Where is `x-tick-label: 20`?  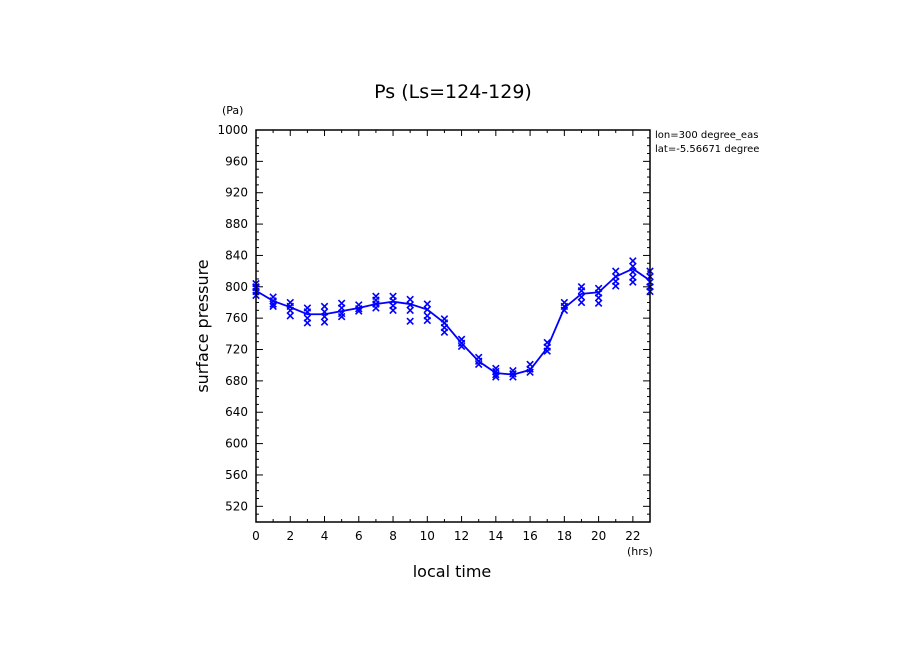 x-tick-label: 20 is located at coordinates (598, 536).